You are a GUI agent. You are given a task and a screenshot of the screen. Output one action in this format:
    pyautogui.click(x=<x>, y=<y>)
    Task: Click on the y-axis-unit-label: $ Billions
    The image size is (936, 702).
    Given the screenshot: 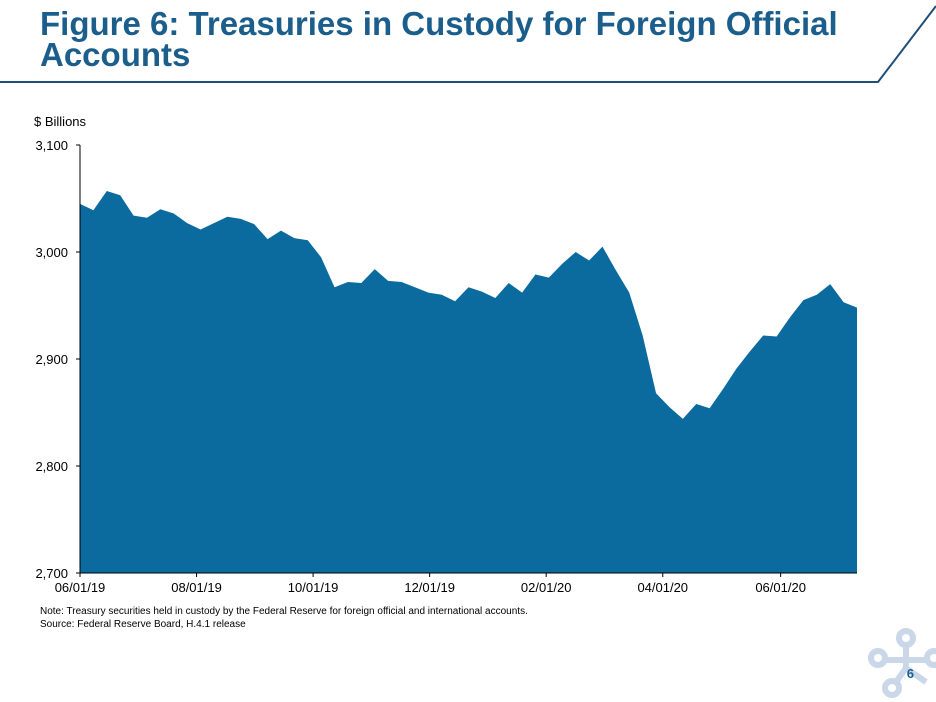 What is the action you would take?
    pyautogui.click(x=60, y=121)
    